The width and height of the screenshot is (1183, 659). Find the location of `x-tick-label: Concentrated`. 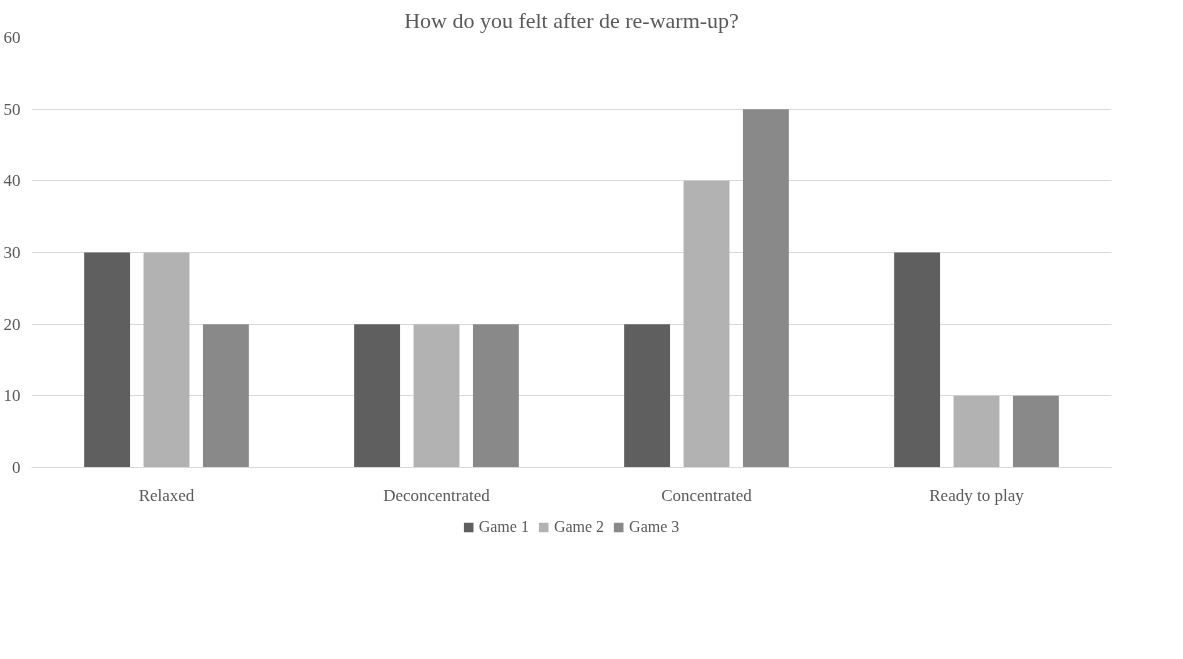

x-tick-label: Concentrated is located at coordinates (707, 495).